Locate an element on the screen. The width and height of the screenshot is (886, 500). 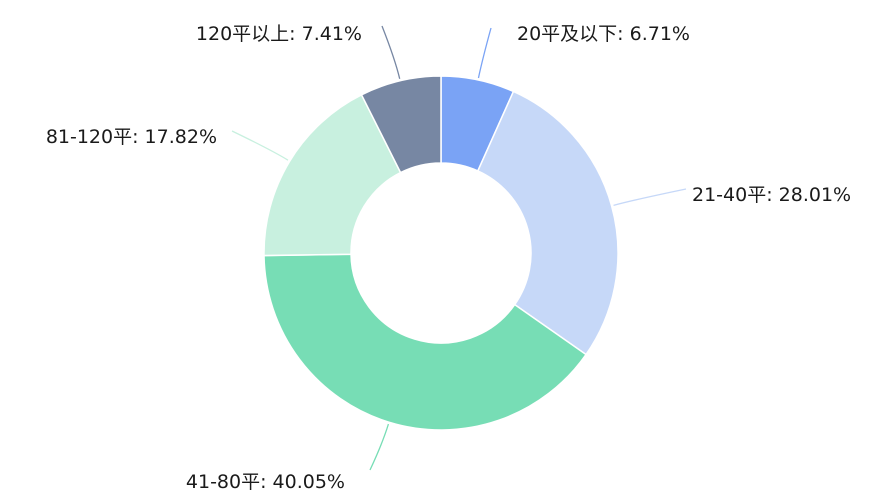
slice-label-0: 20平及以下: 6.71% is located at coordinates (603, 34).